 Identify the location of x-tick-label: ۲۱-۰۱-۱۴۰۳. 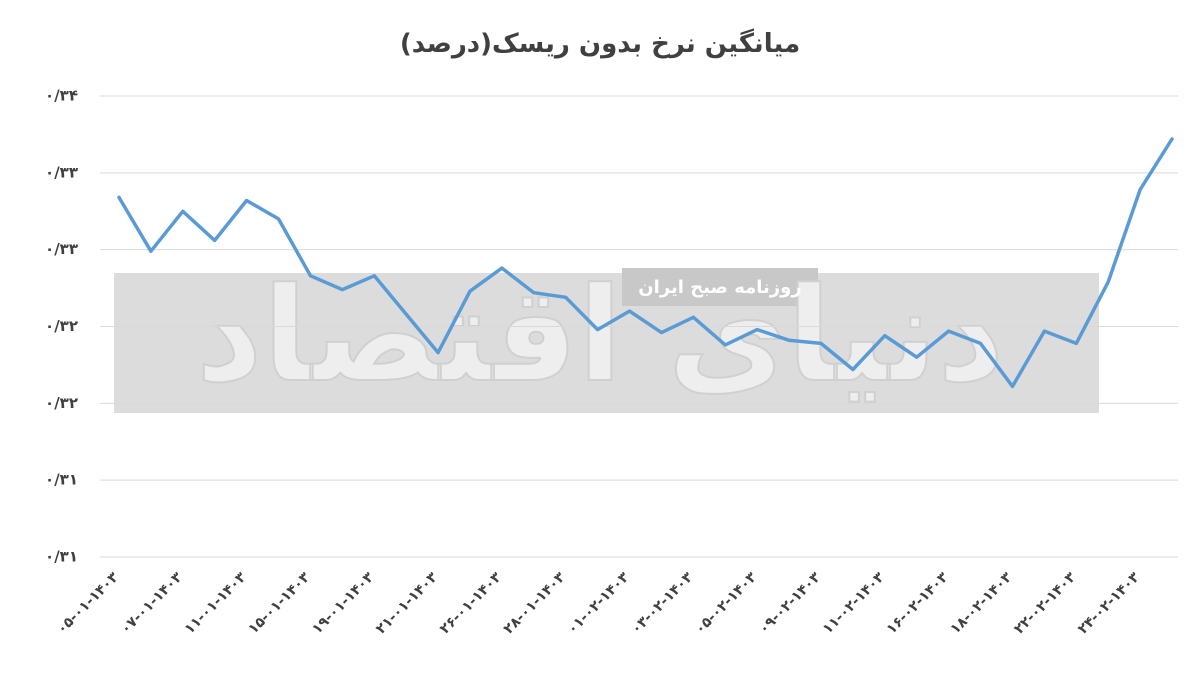
(407, 603).